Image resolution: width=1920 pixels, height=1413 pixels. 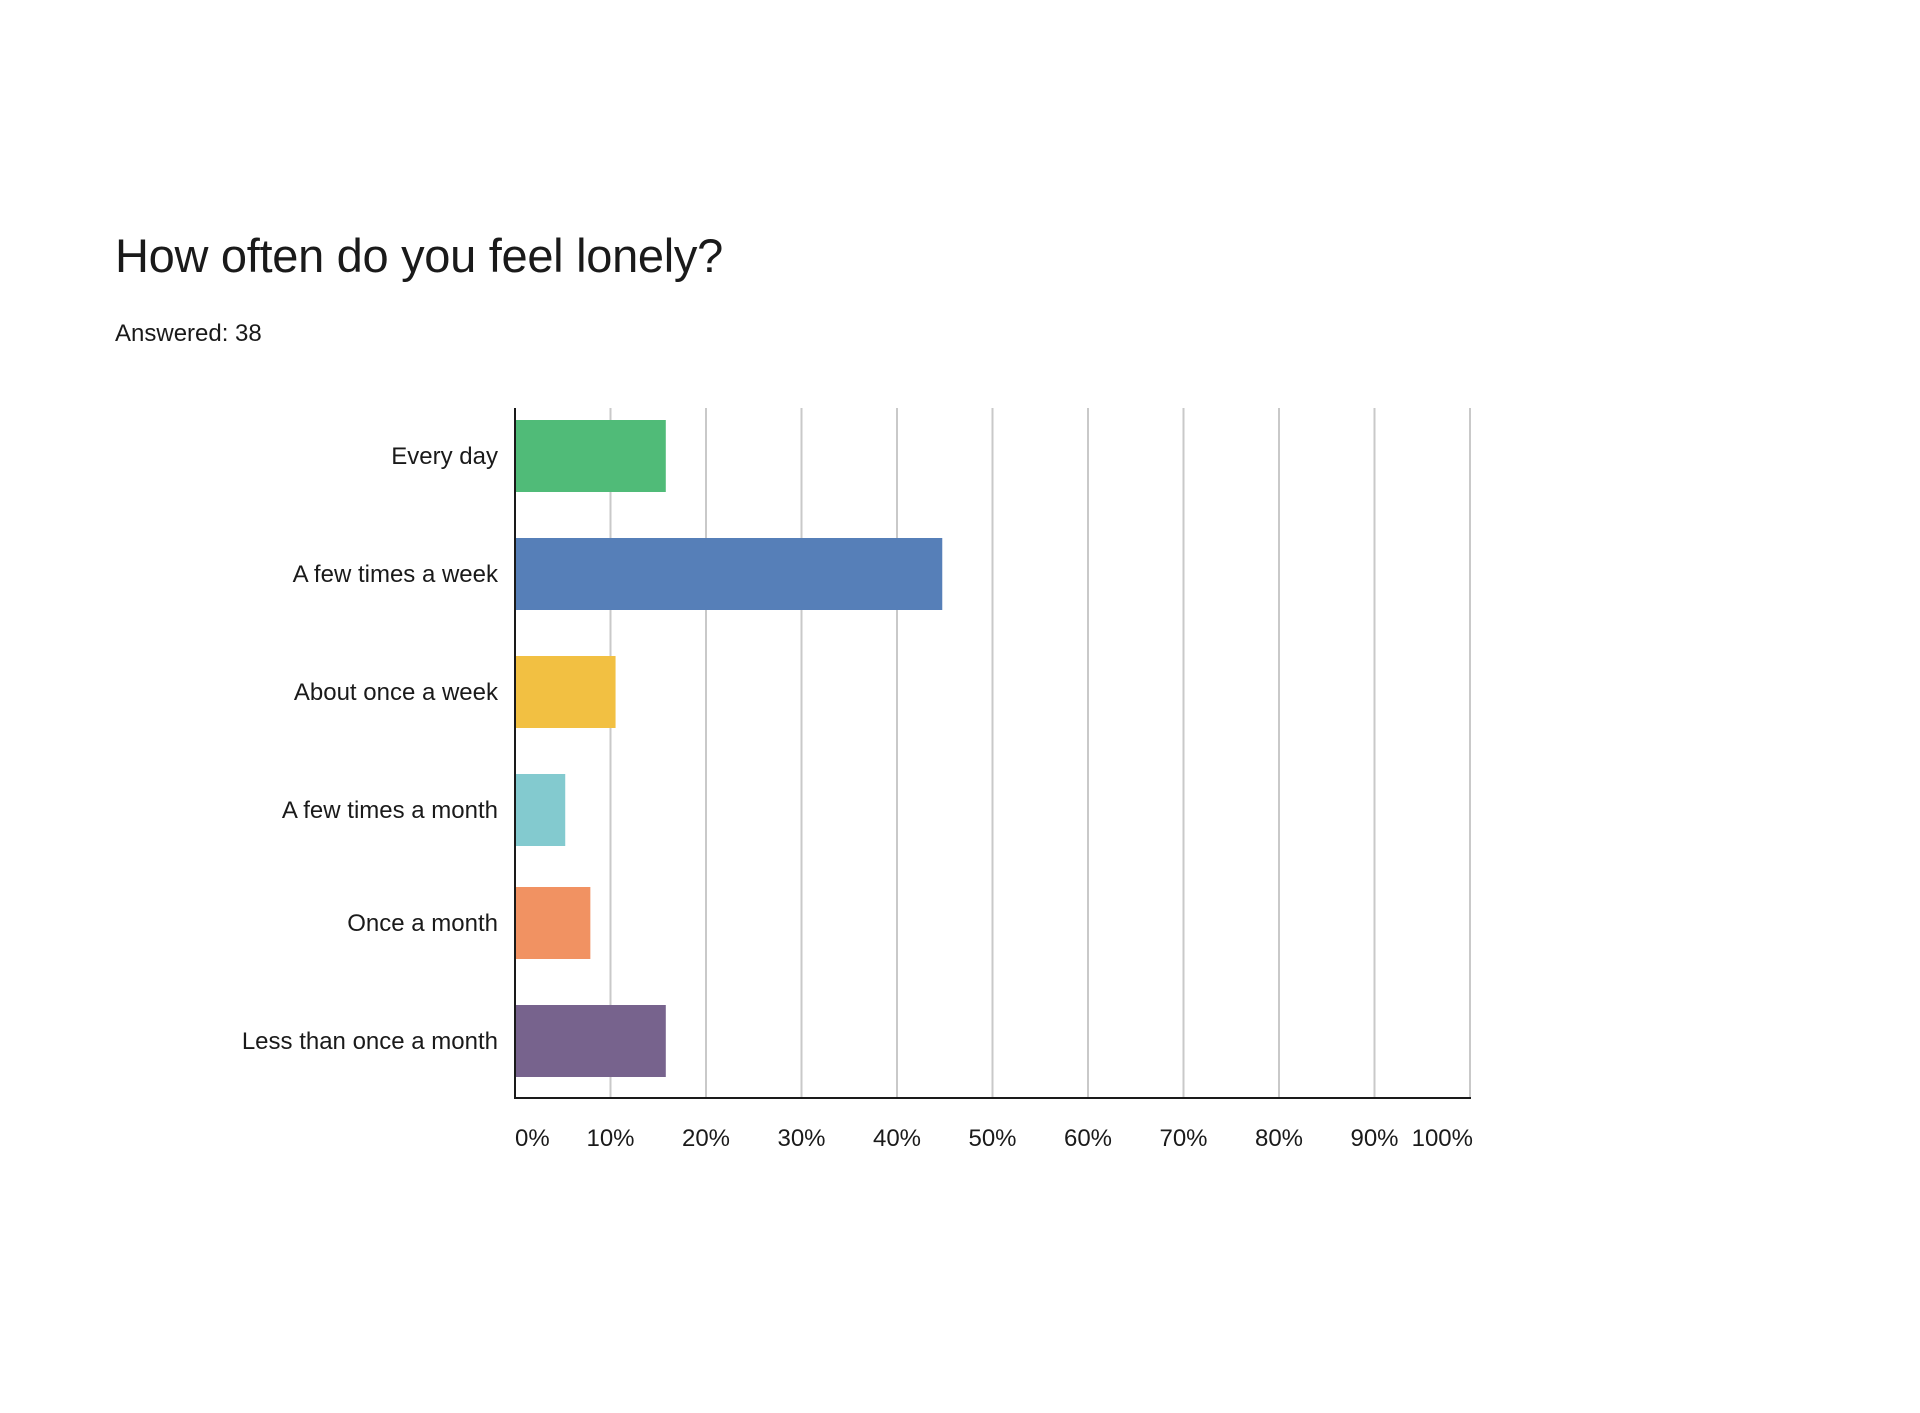 What do you see at coordinates (729, 574) in the screenshot?
I see `bar-a-few-times-a-week` at bounding box center [729, 574].